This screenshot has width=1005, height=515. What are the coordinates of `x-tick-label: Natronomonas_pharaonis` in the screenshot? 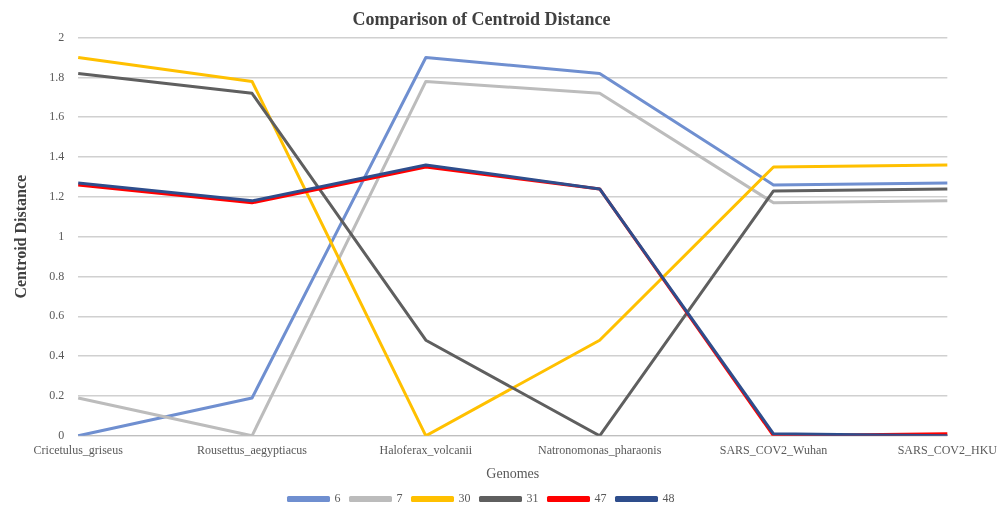 It's located at (600, 450).